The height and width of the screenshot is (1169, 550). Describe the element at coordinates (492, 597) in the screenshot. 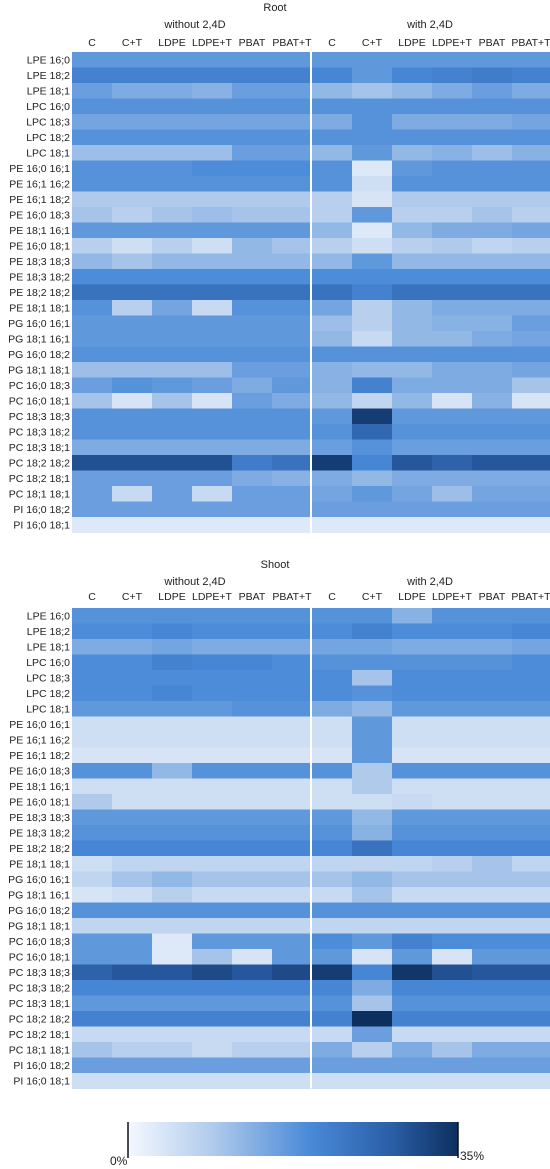

I see `column-label: PBAT` at that location.